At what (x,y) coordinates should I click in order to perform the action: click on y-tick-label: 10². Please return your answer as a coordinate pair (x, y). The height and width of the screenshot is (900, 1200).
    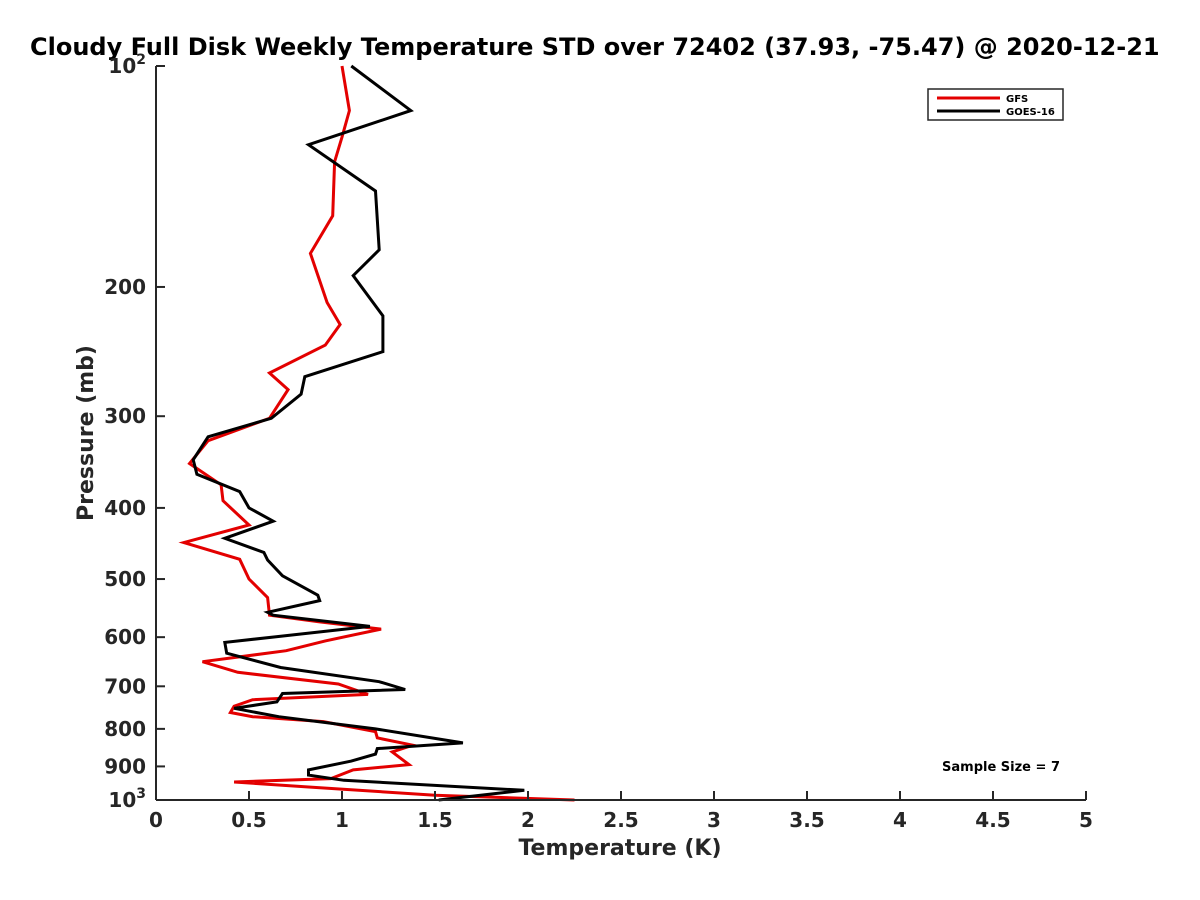
    Looking at the image, I should click on (127, 65).